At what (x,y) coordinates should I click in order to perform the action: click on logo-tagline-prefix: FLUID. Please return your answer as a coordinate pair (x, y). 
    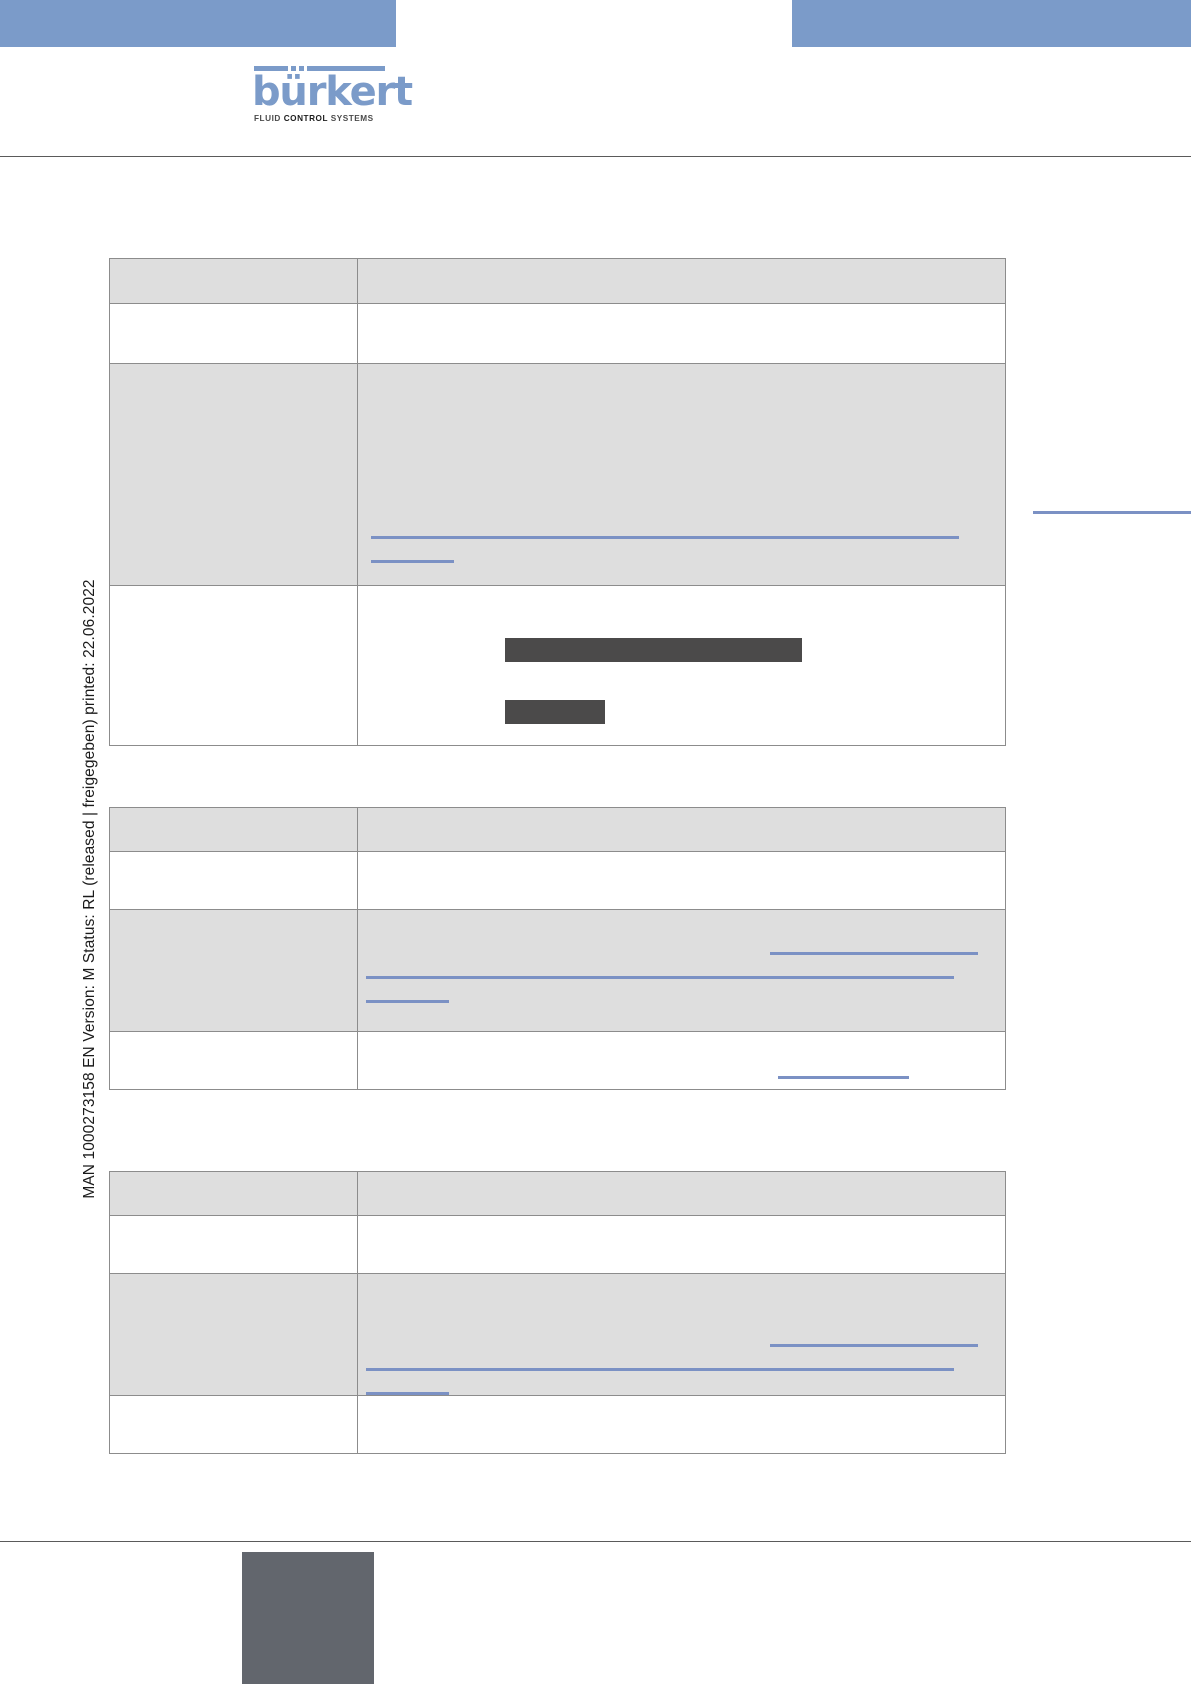
    Looking at the image, I should click on (269, 118).